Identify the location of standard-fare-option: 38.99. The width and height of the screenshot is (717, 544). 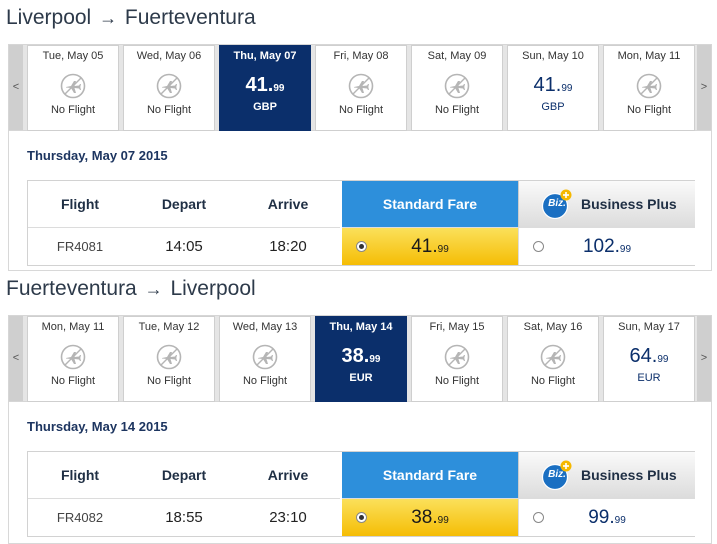
(430, 517).